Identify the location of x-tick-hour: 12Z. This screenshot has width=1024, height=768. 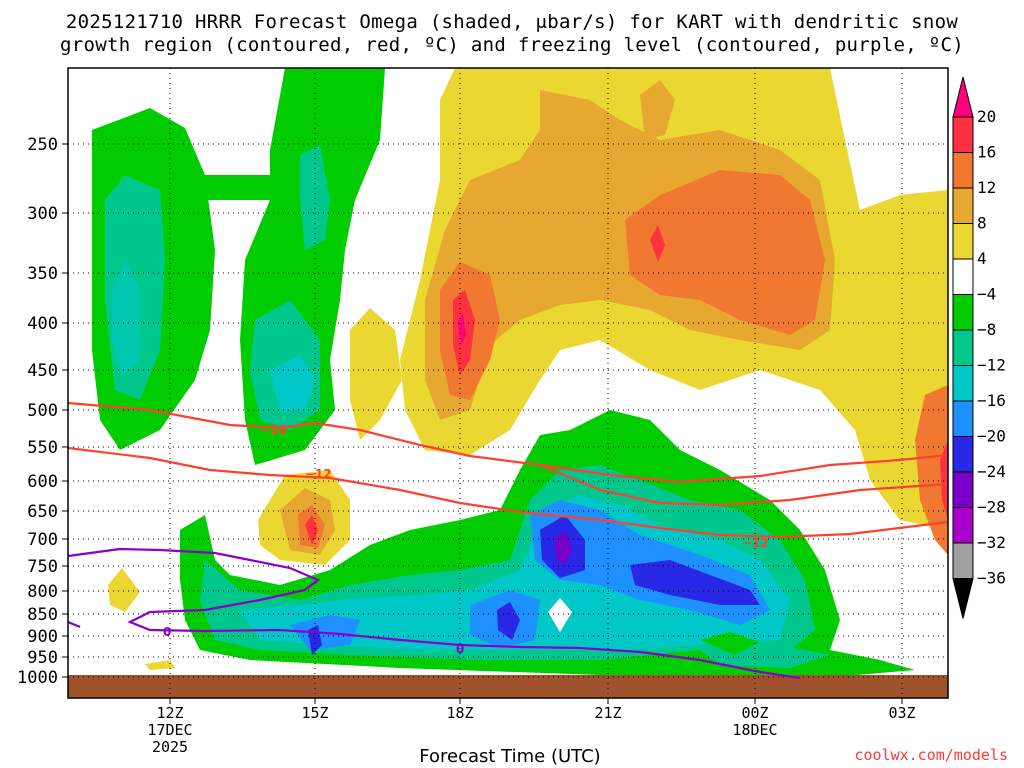
(169, 713).